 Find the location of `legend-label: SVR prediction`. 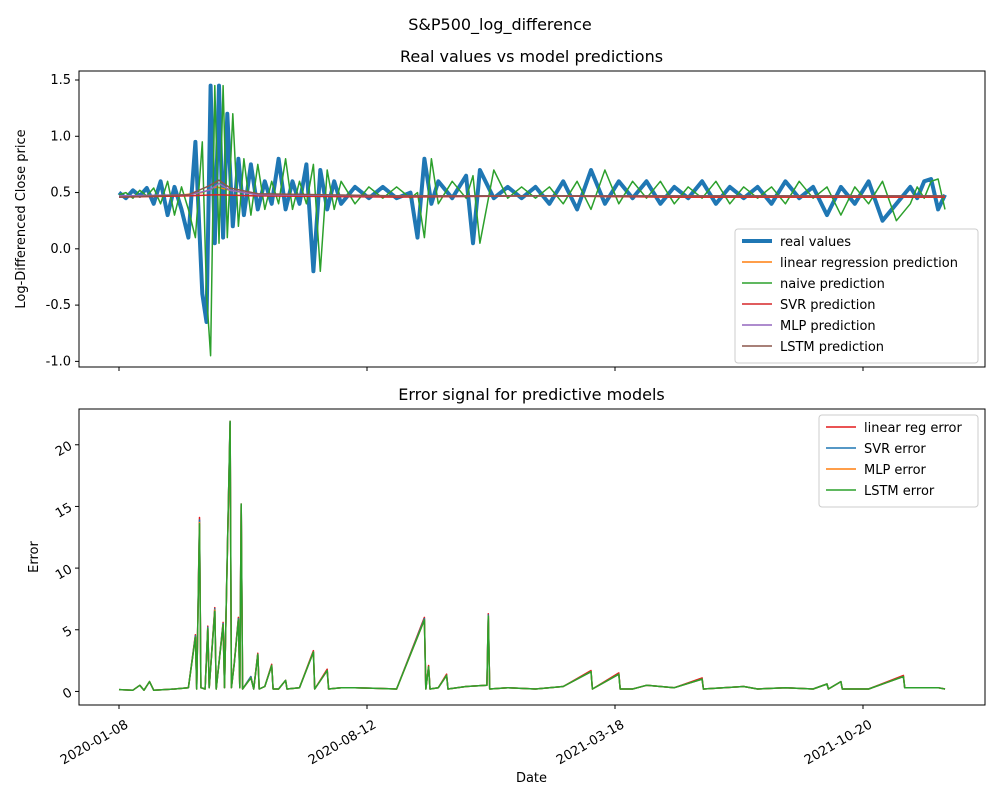

legend-label: SVR prediction is located at coordinates (828, 305).